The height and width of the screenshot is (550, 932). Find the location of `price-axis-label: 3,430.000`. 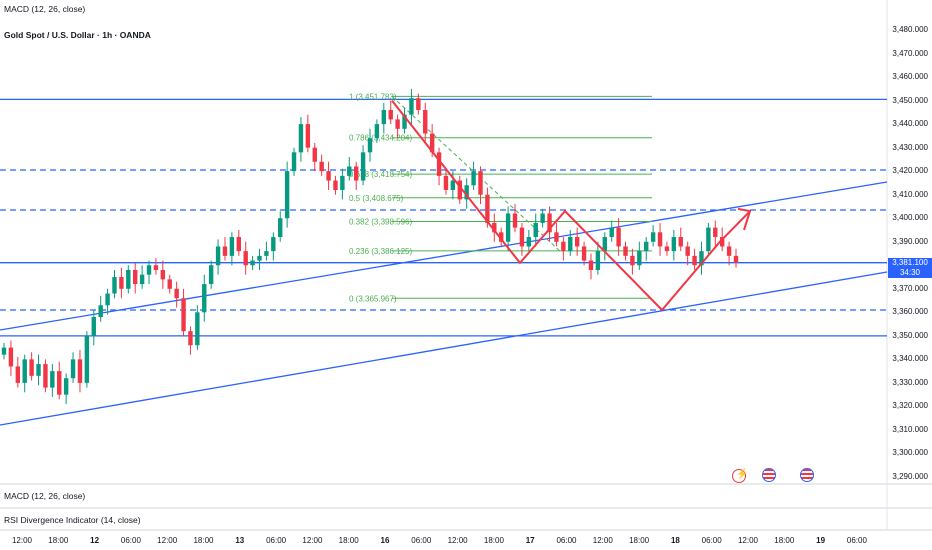

price-axis-label: 3,430.000 is located at coordinates (910, 147).